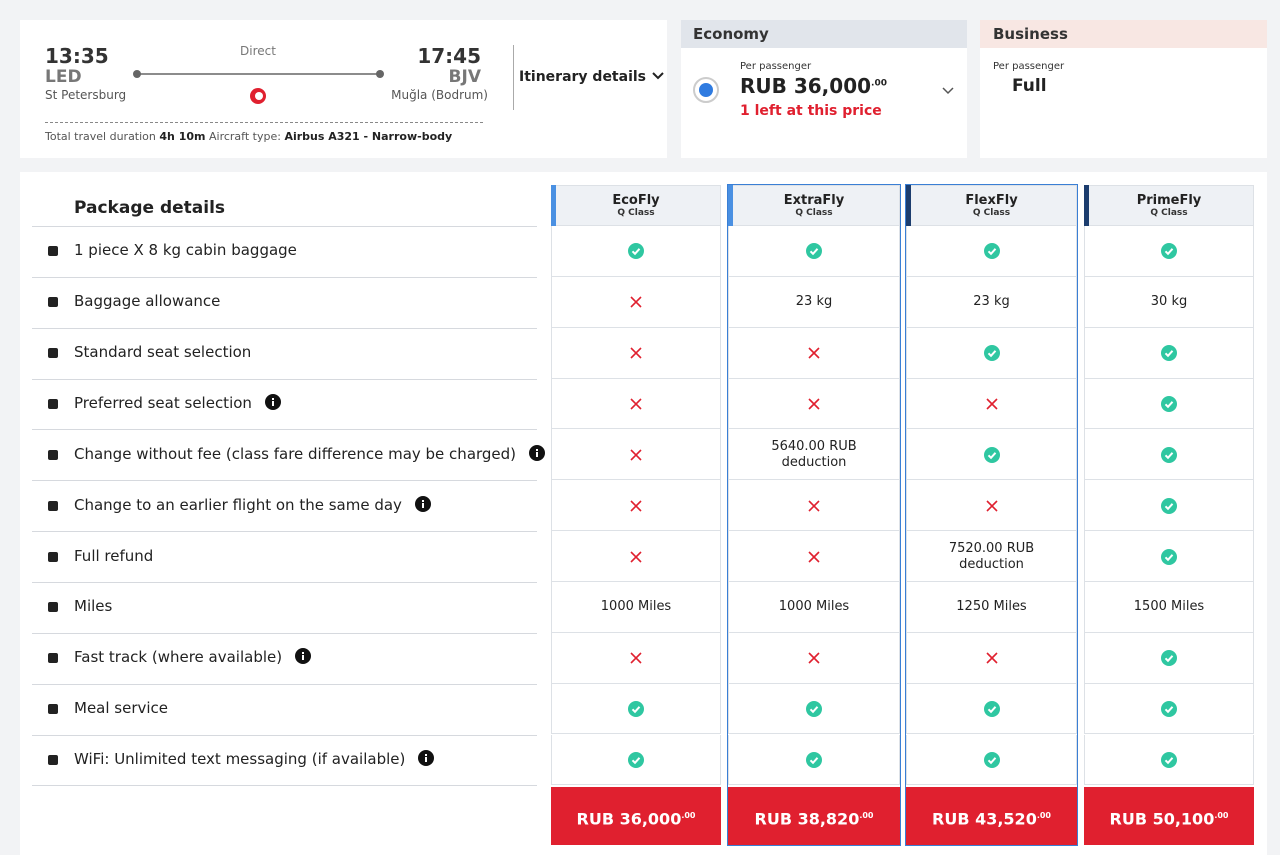 Image resolution: width=1280 pixels, height=855 pixels. Describe the element at coordinates (150, 208) in the screenshot. I see `packages-title: Package details` at that location.